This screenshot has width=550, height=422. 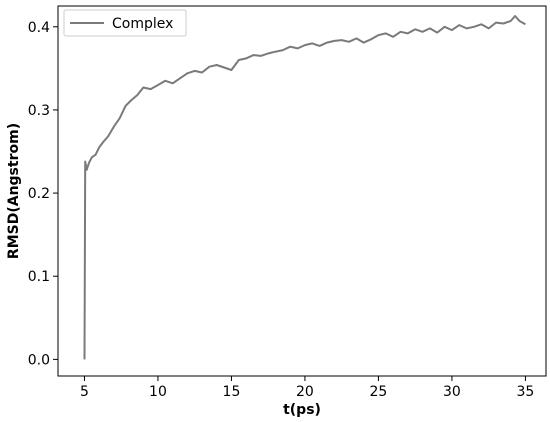 I want to click on x-tick-label: 15, so click(x=232, y=392).